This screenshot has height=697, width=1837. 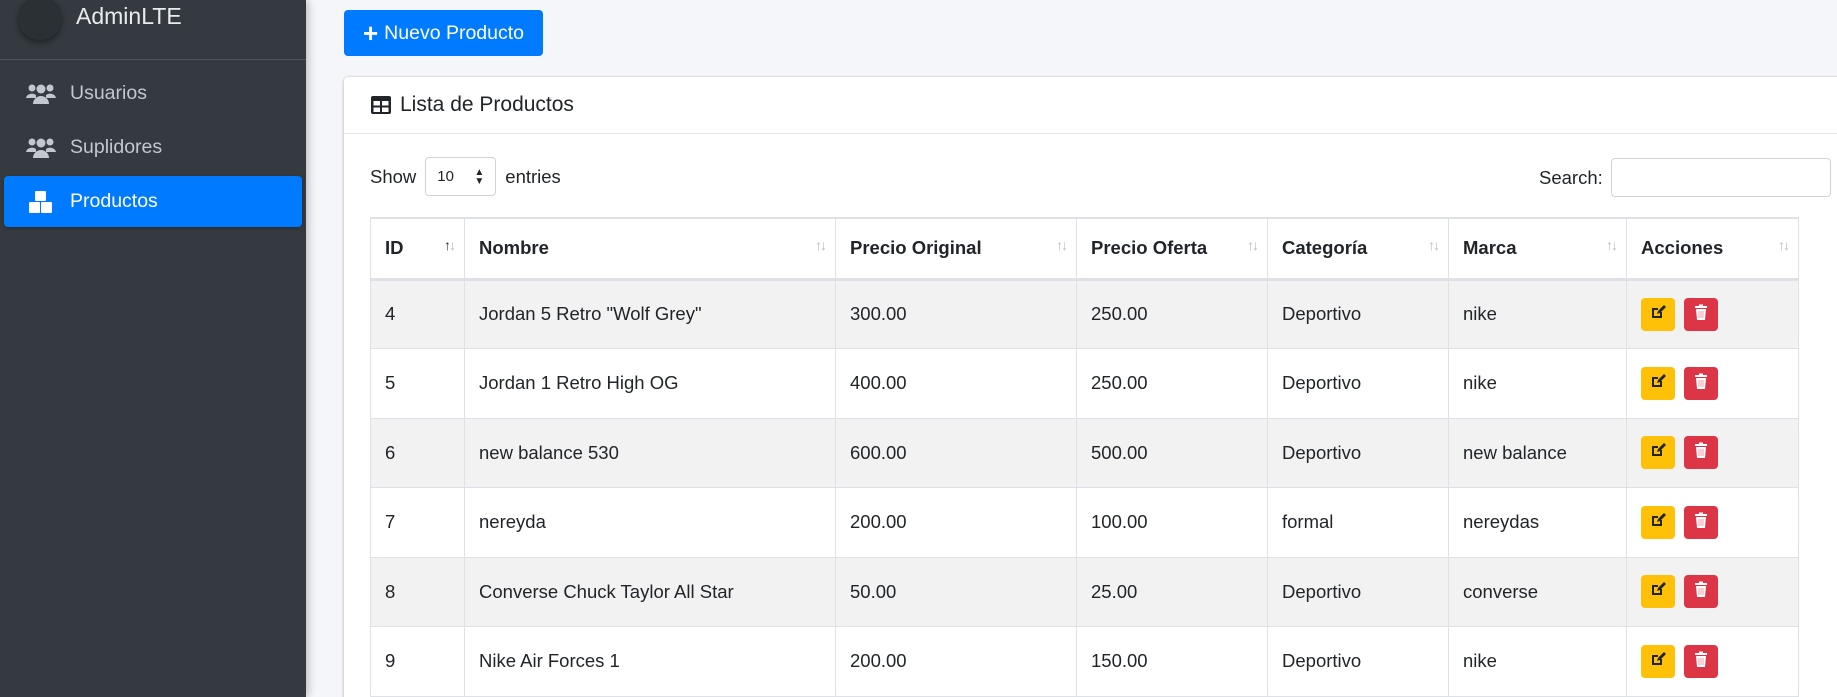 I want to click on search-filter: Search:, so click(x=1685, y=177).